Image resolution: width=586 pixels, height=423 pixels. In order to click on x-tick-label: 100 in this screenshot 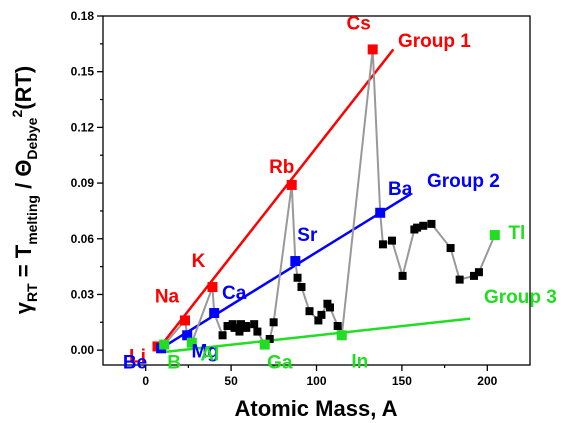, I will do `click(316, 381)`.